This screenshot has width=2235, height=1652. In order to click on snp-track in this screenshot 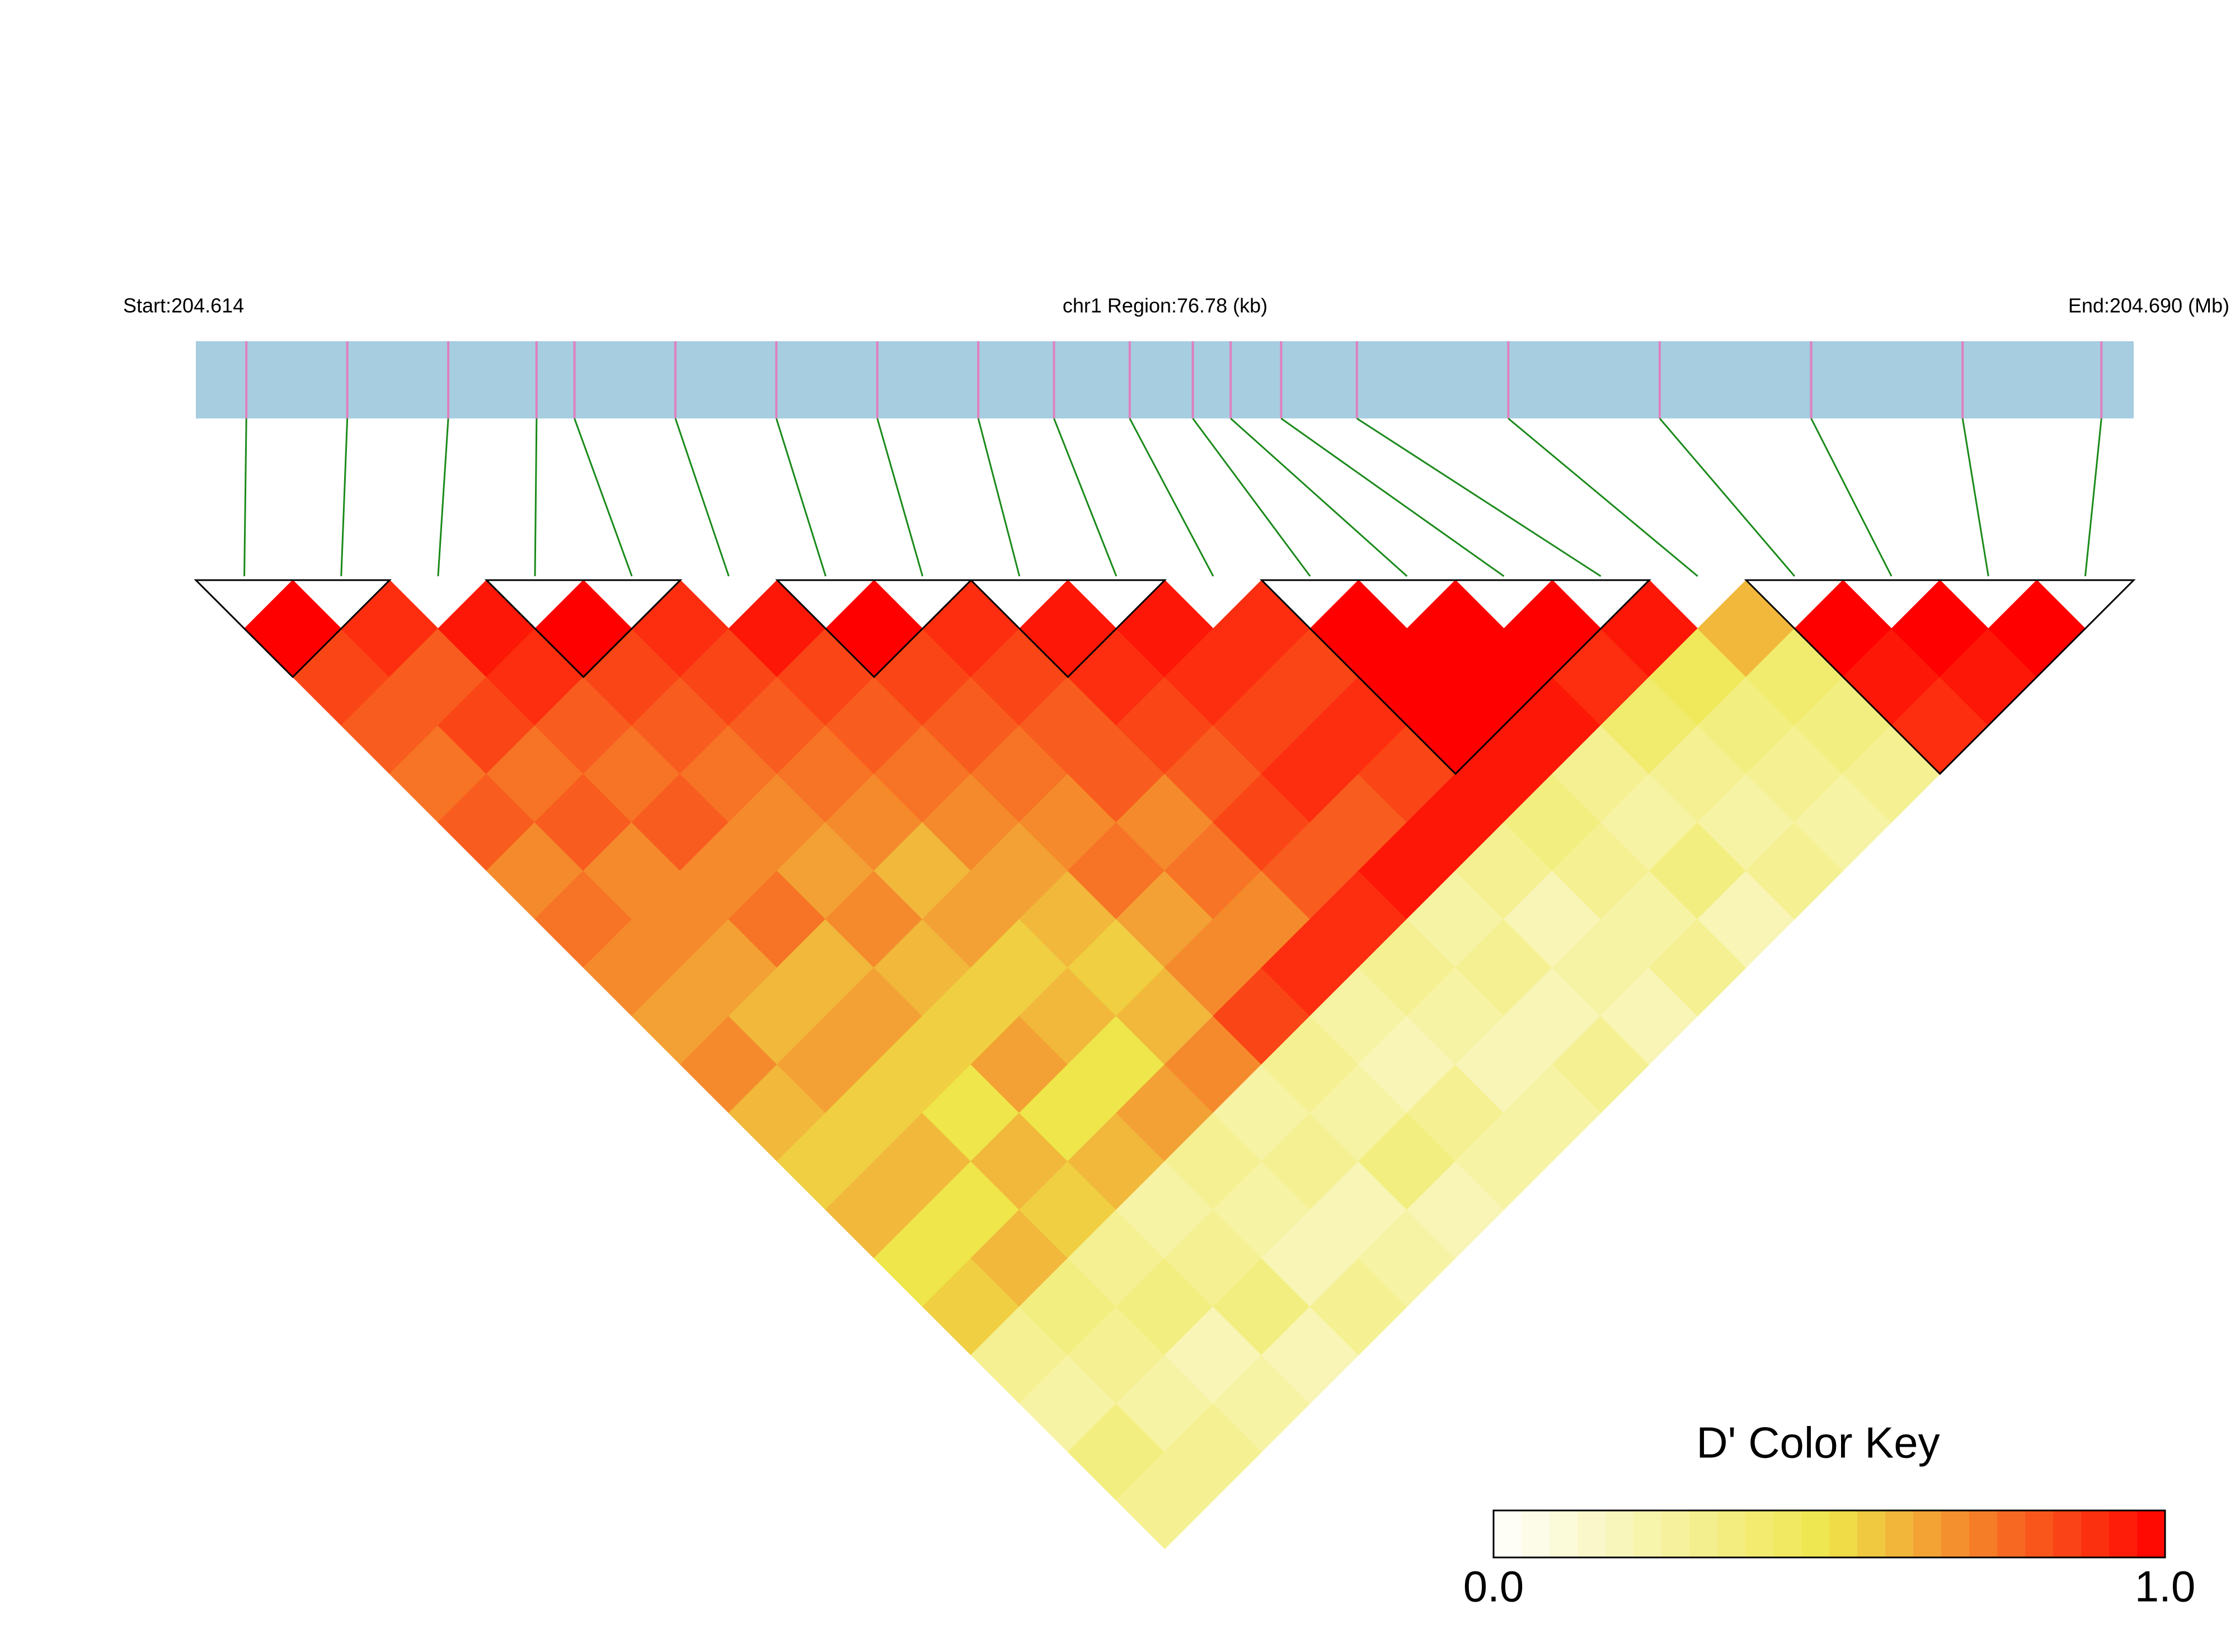, I will do `click(1165, 379)`.